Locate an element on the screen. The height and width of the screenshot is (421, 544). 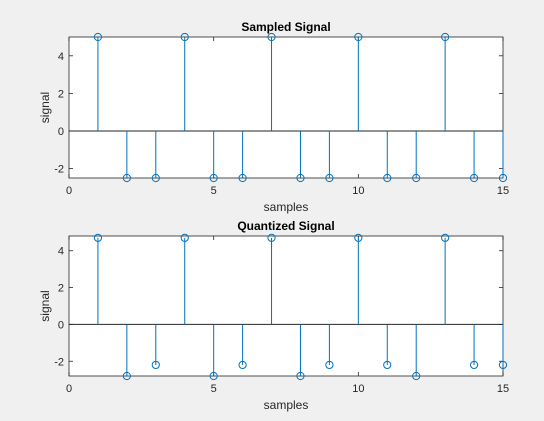
quantized-ytick-label: 2 is located at coordinates (61, 289).